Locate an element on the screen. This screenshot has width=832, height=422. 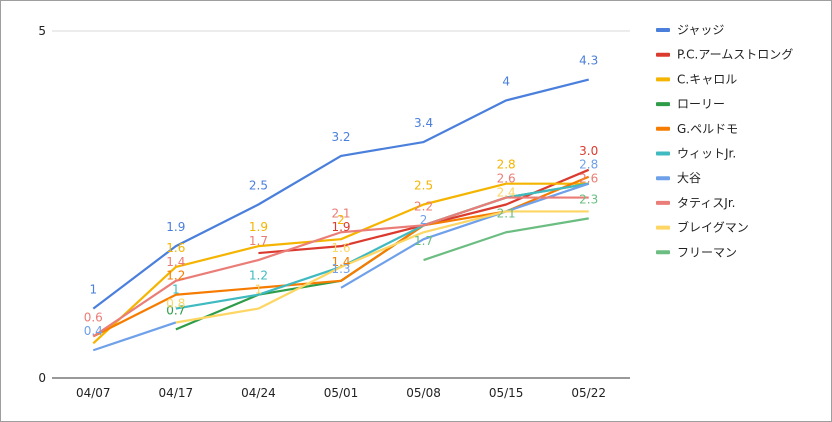
legend-label: ジャッジ is located at coordinates (700, 30).